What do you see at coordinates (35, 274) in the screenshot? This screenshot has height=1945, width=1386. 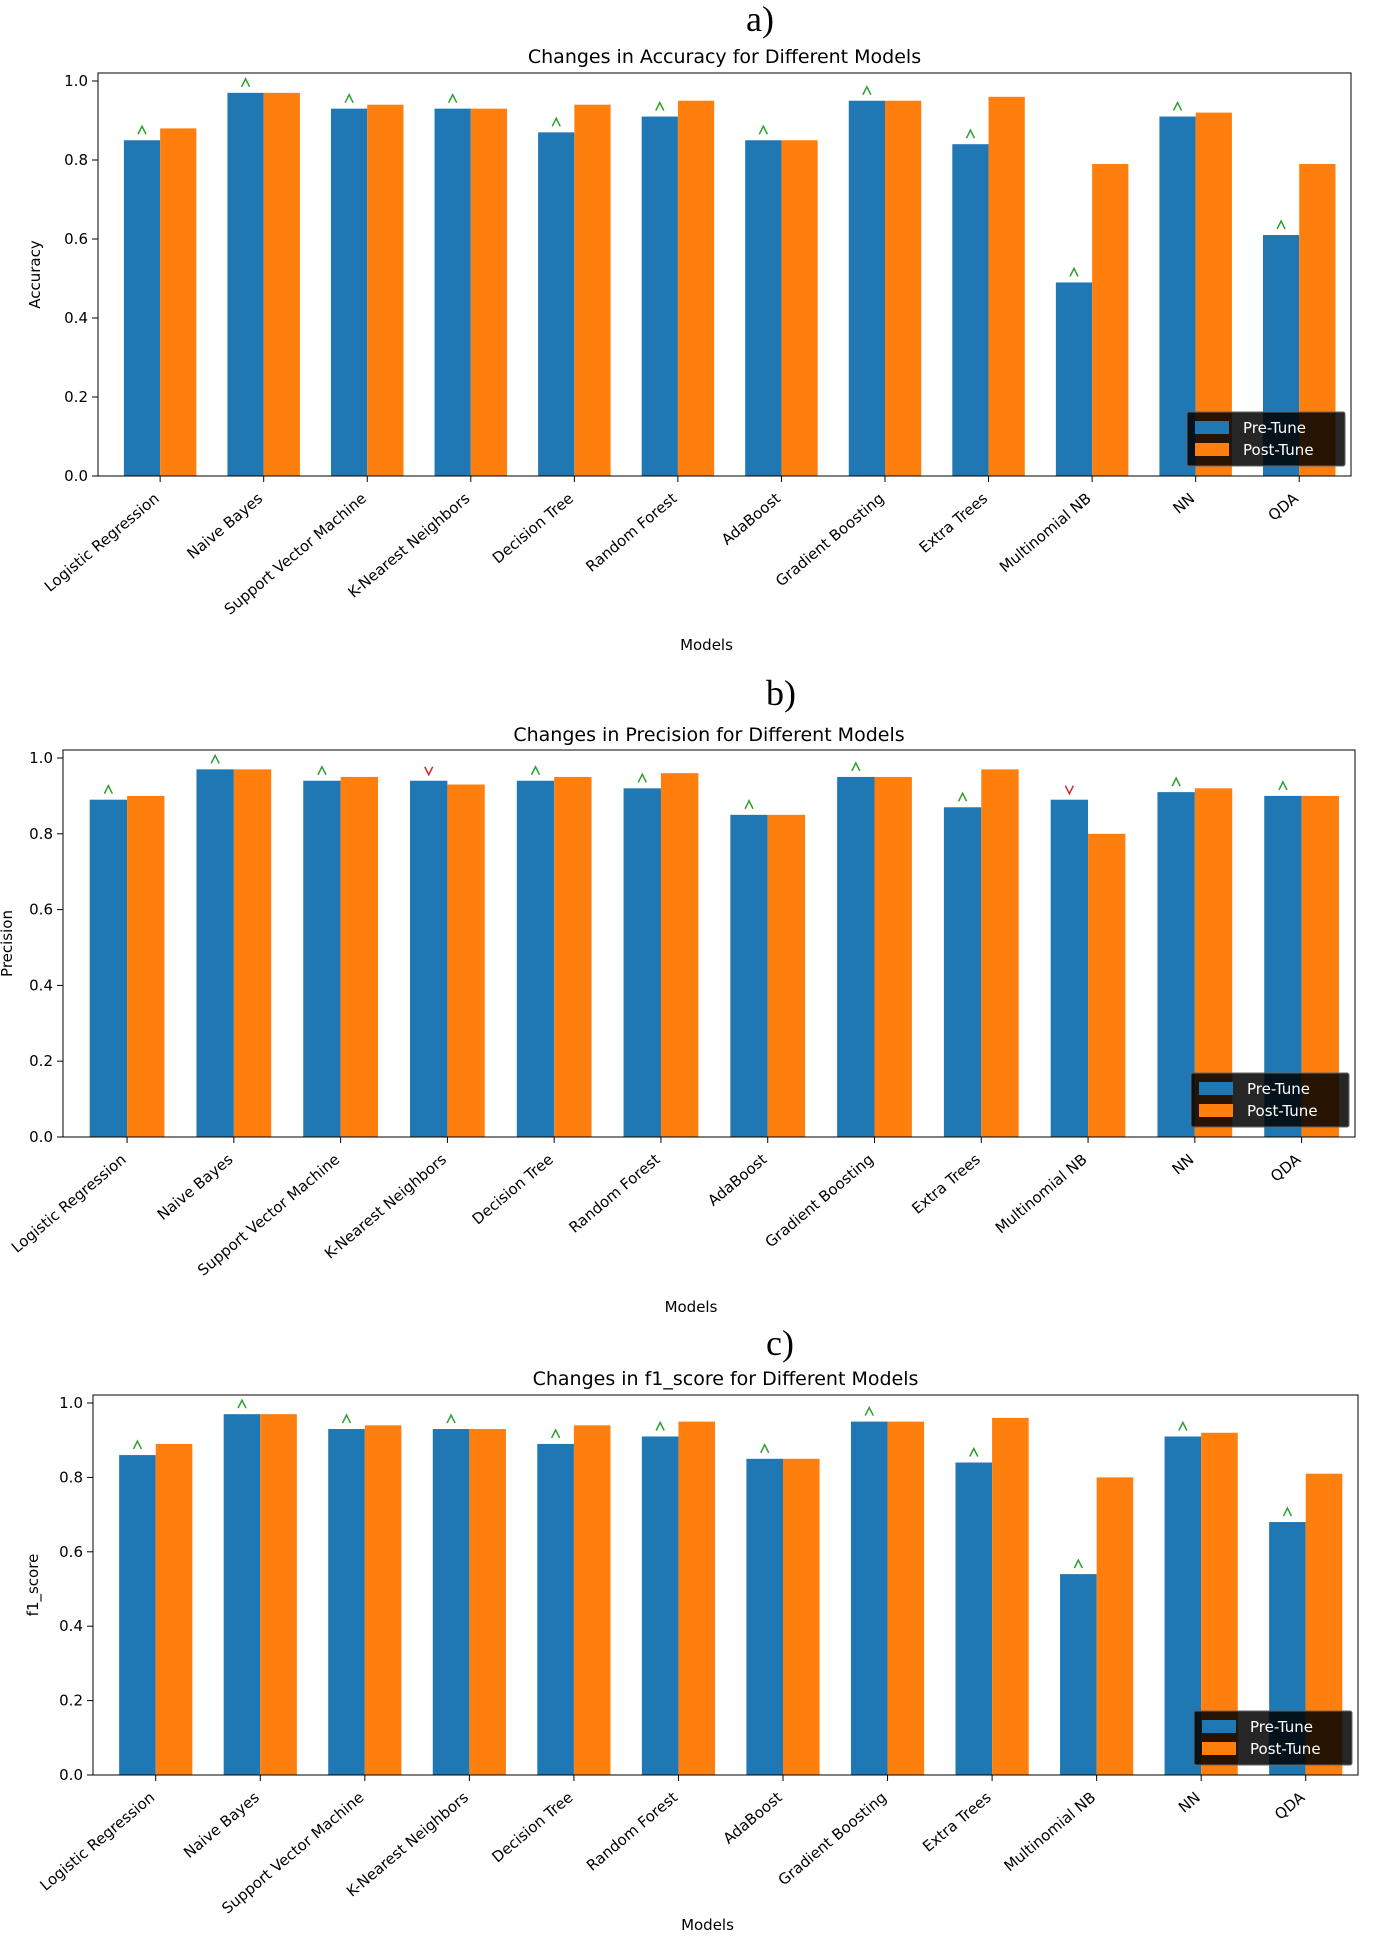 I see `y-axis-label: Accuracy` at bounding box center [35, 274].